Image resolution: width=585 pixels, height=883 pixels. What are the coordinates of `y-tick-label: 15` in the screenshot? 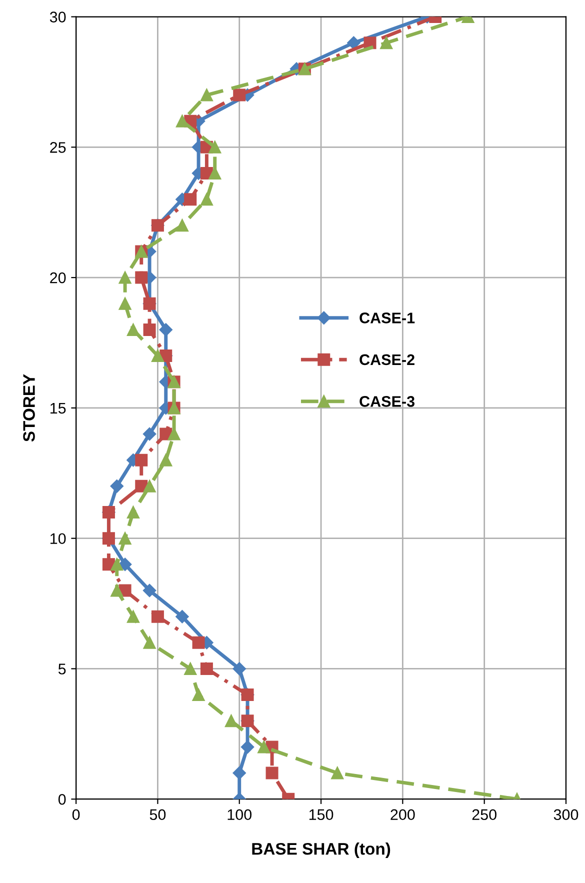 It's located at (58, 408).